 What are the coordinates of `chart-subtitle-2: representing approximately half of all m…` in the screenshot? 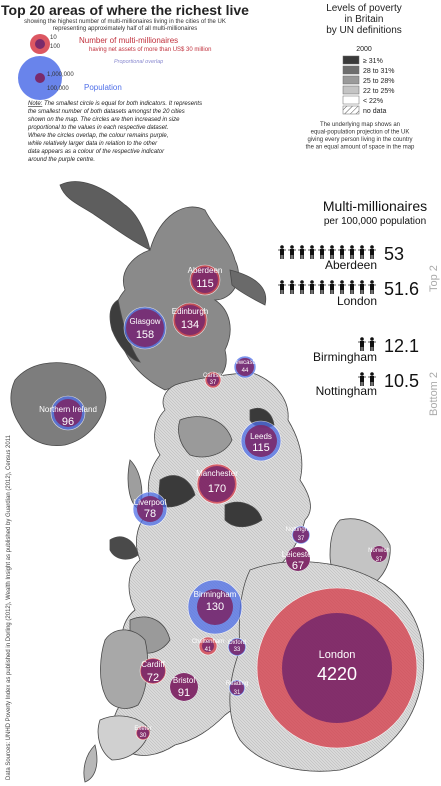 It's located at (125, 29).